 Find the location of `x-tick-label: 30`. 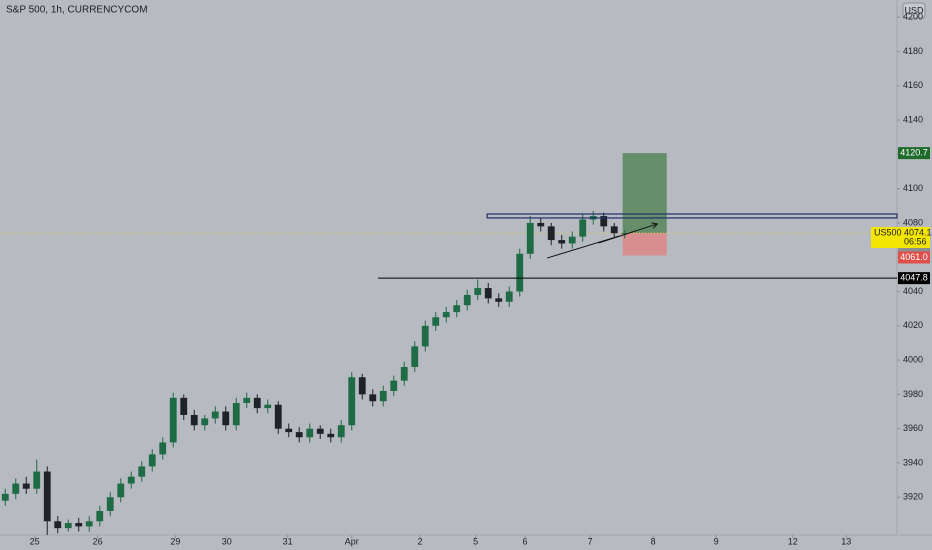

x-tick-label: 30 is located at coordinates (227, 541).